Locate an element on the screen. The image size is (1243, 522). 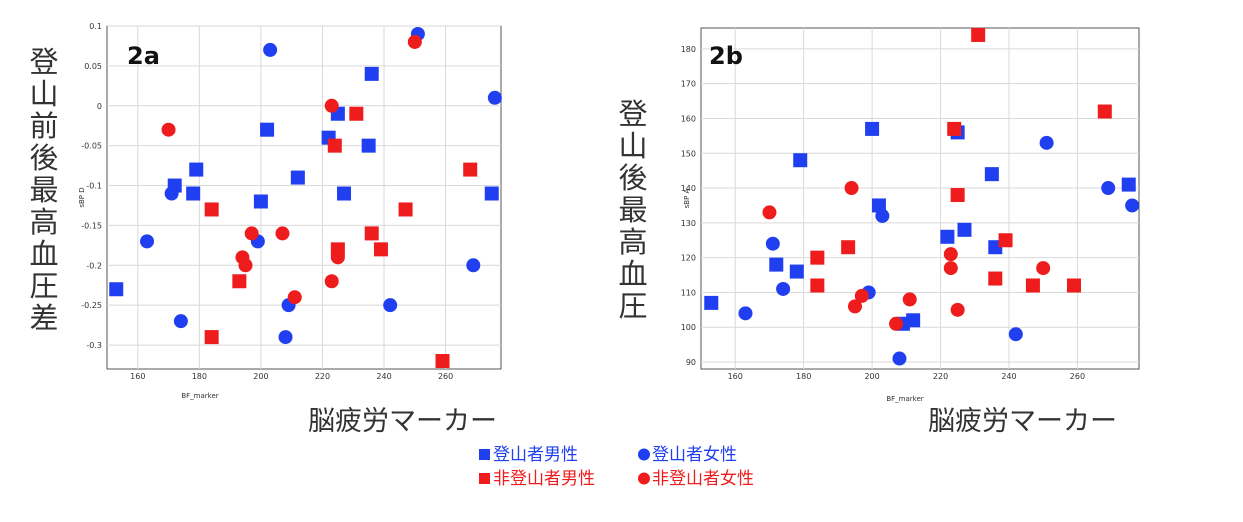
y-tick-label: 0 is located at coordinates (99, 106).